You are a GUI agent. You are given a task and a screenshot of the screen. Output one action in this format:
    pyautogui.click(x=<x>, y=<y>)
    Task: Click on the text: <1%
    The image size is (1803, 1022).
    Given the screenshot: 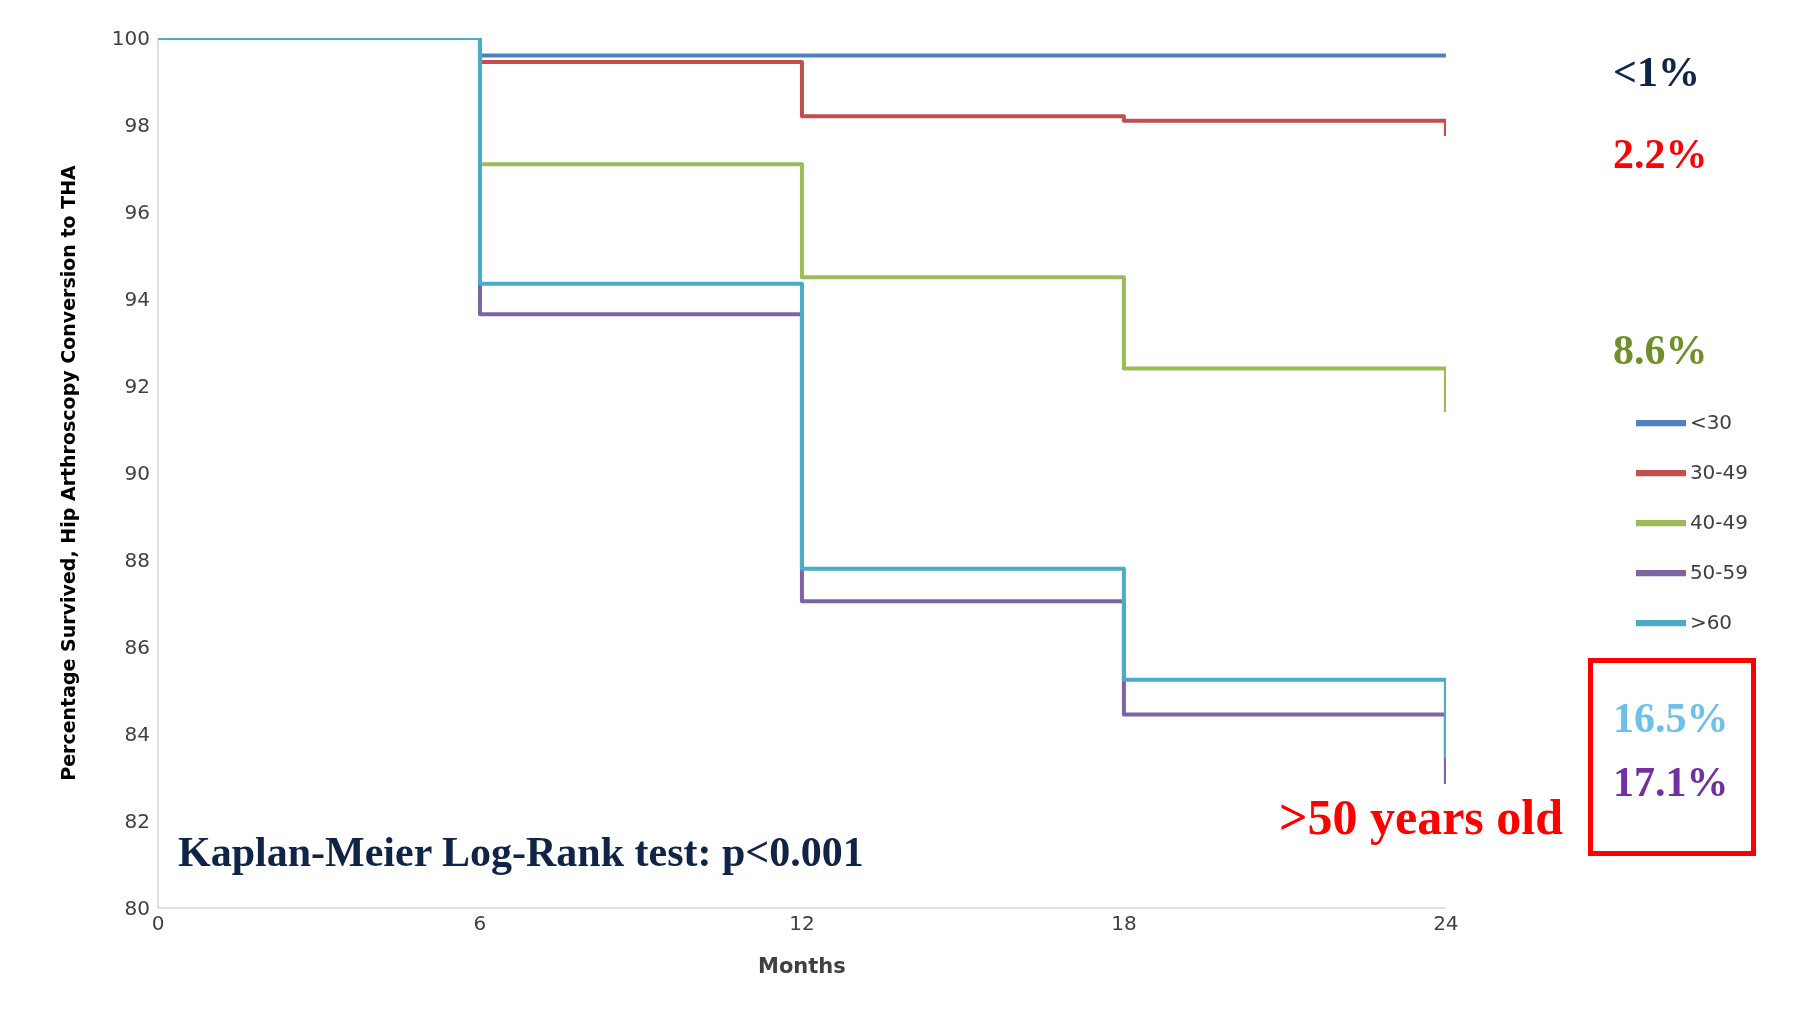 What is the action you would take?
    pyautogui.click(x=1656, y=72)
    